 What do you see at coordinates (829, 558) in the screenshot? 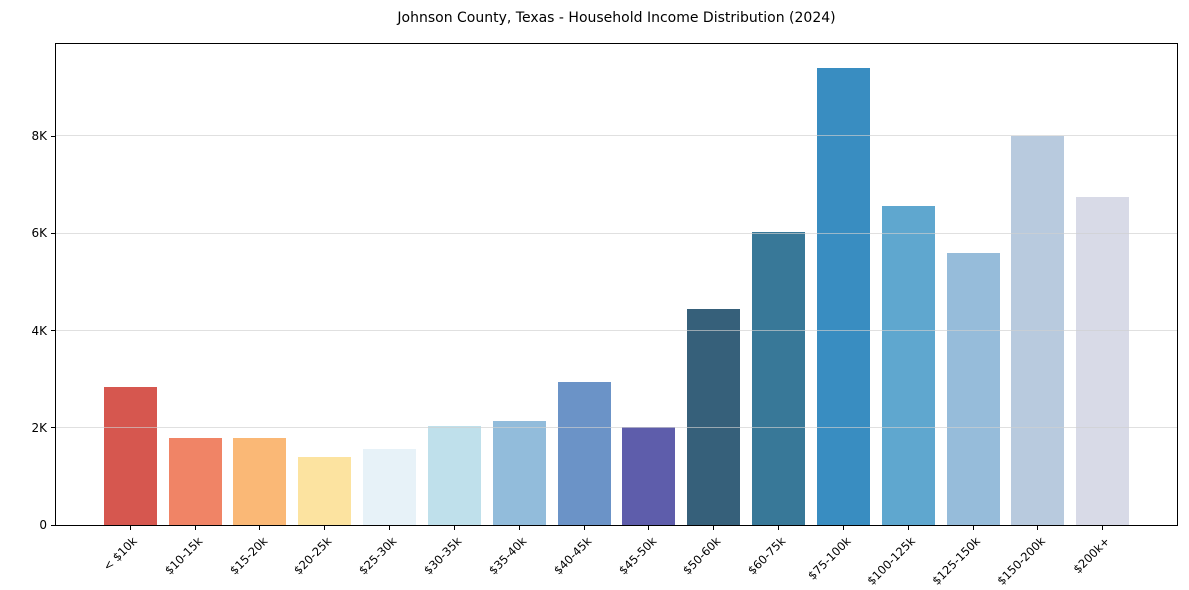
I see `x-tick-label: $75-100k` at bounding box center [829, 558].